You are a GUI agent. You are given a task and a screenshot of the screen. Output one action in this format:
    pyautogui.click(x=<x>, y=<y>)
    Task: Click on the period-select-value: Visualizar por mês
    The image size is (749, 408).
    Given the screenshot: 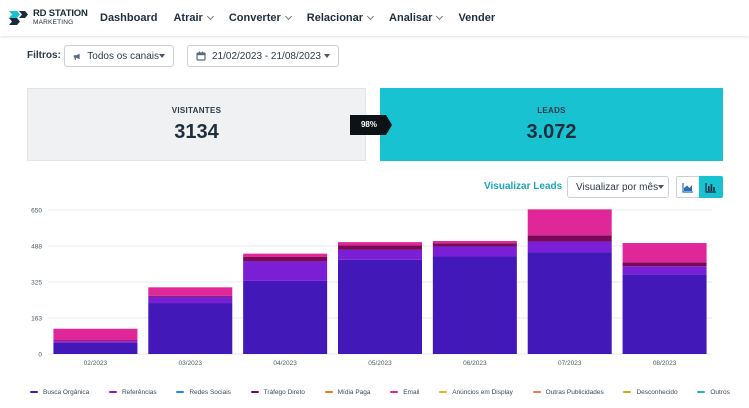 What is the action you would take?
    pyautogui.click(x=617, y=187)
    